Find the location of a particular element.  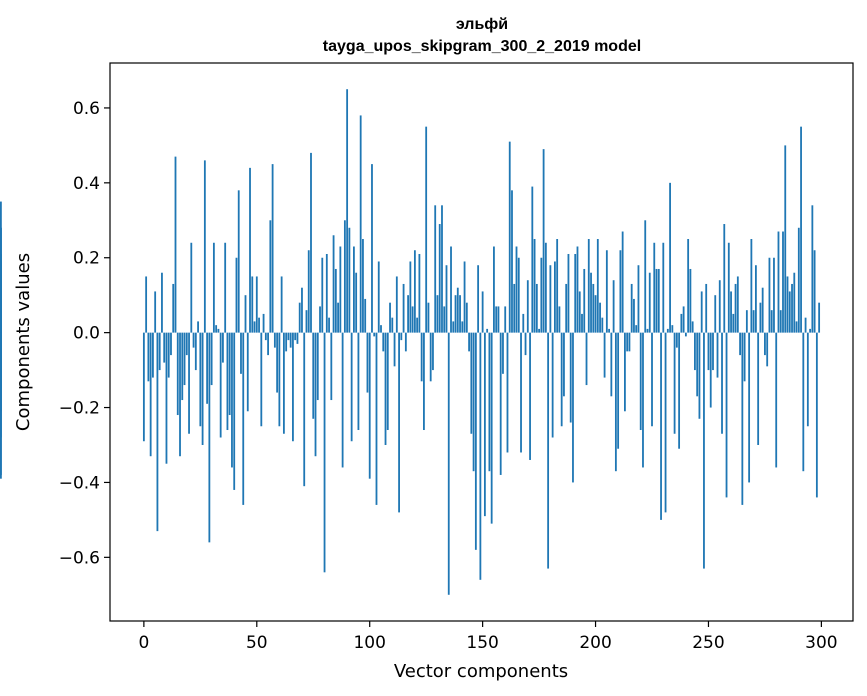

y-tick-label: 0.2 is located at coordinates (86, 259).